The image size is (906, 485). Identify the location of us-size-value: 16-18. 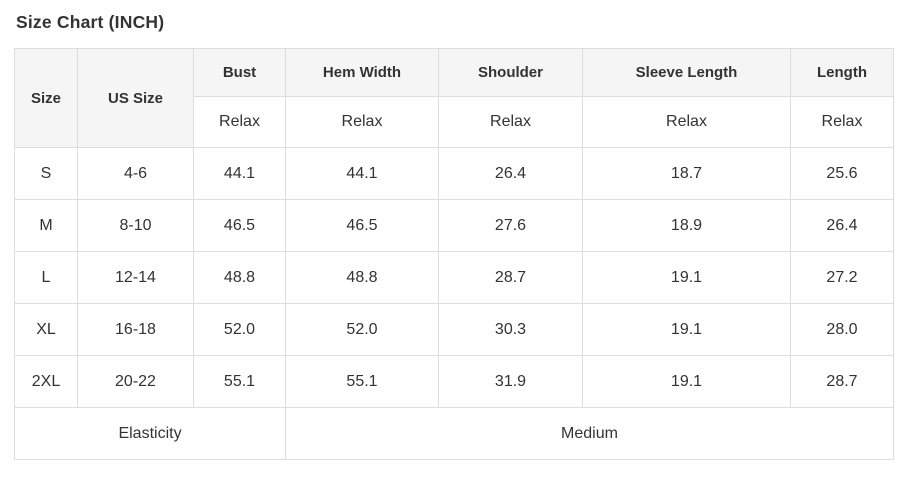
(135, 329).